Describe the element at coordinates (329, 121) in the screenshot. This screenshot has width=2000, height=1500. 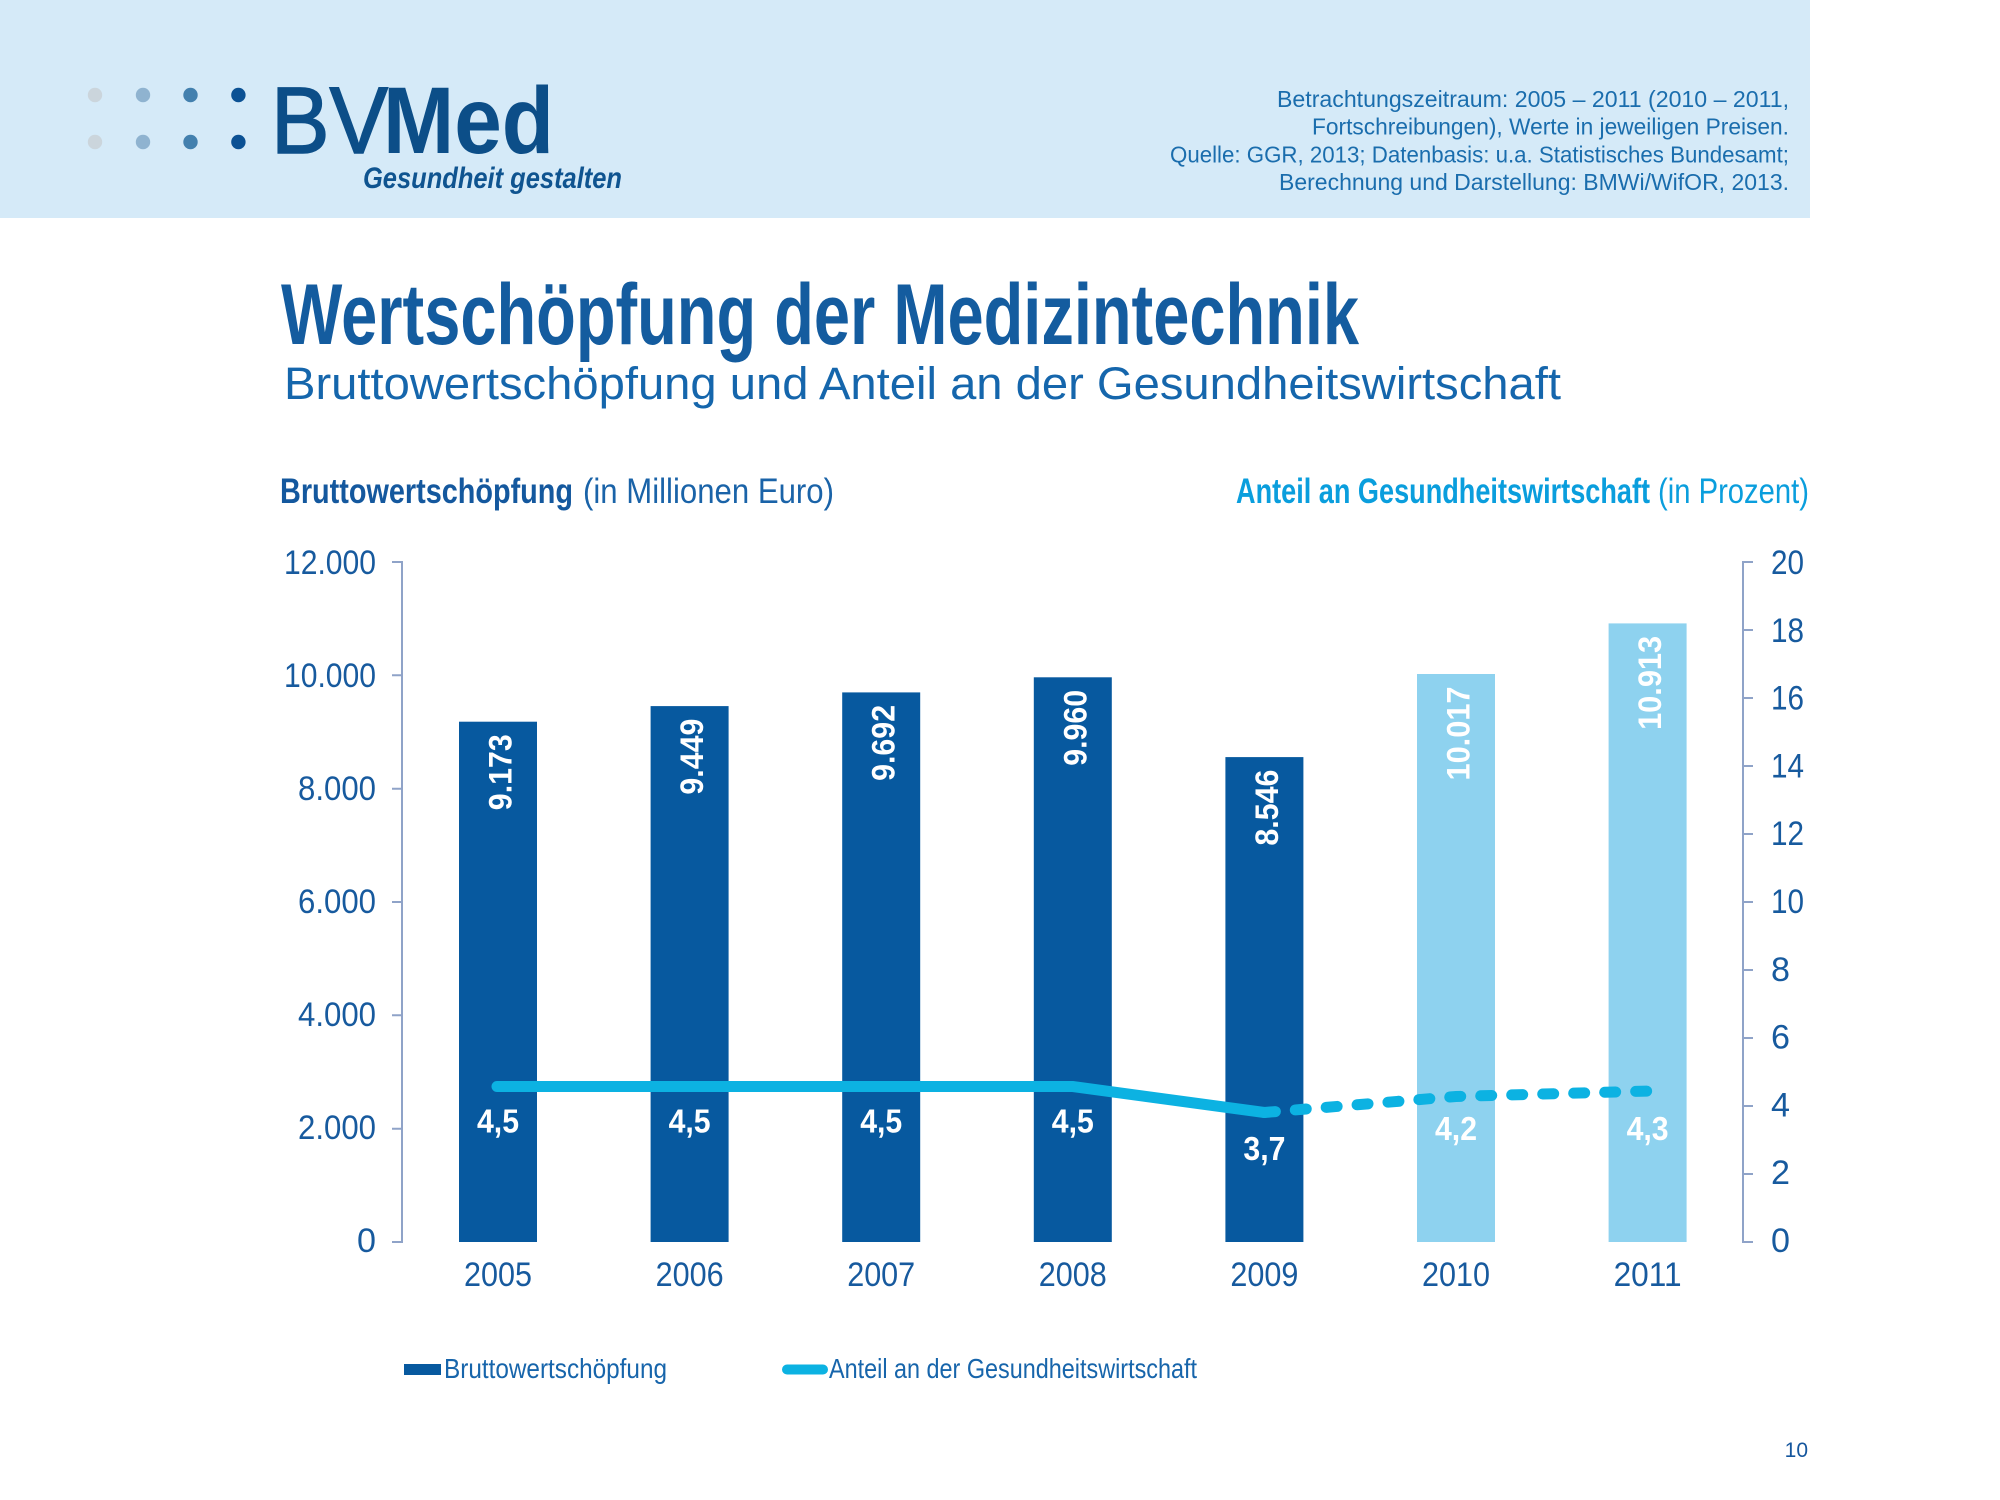
I see `svg-text: BV` at that location.